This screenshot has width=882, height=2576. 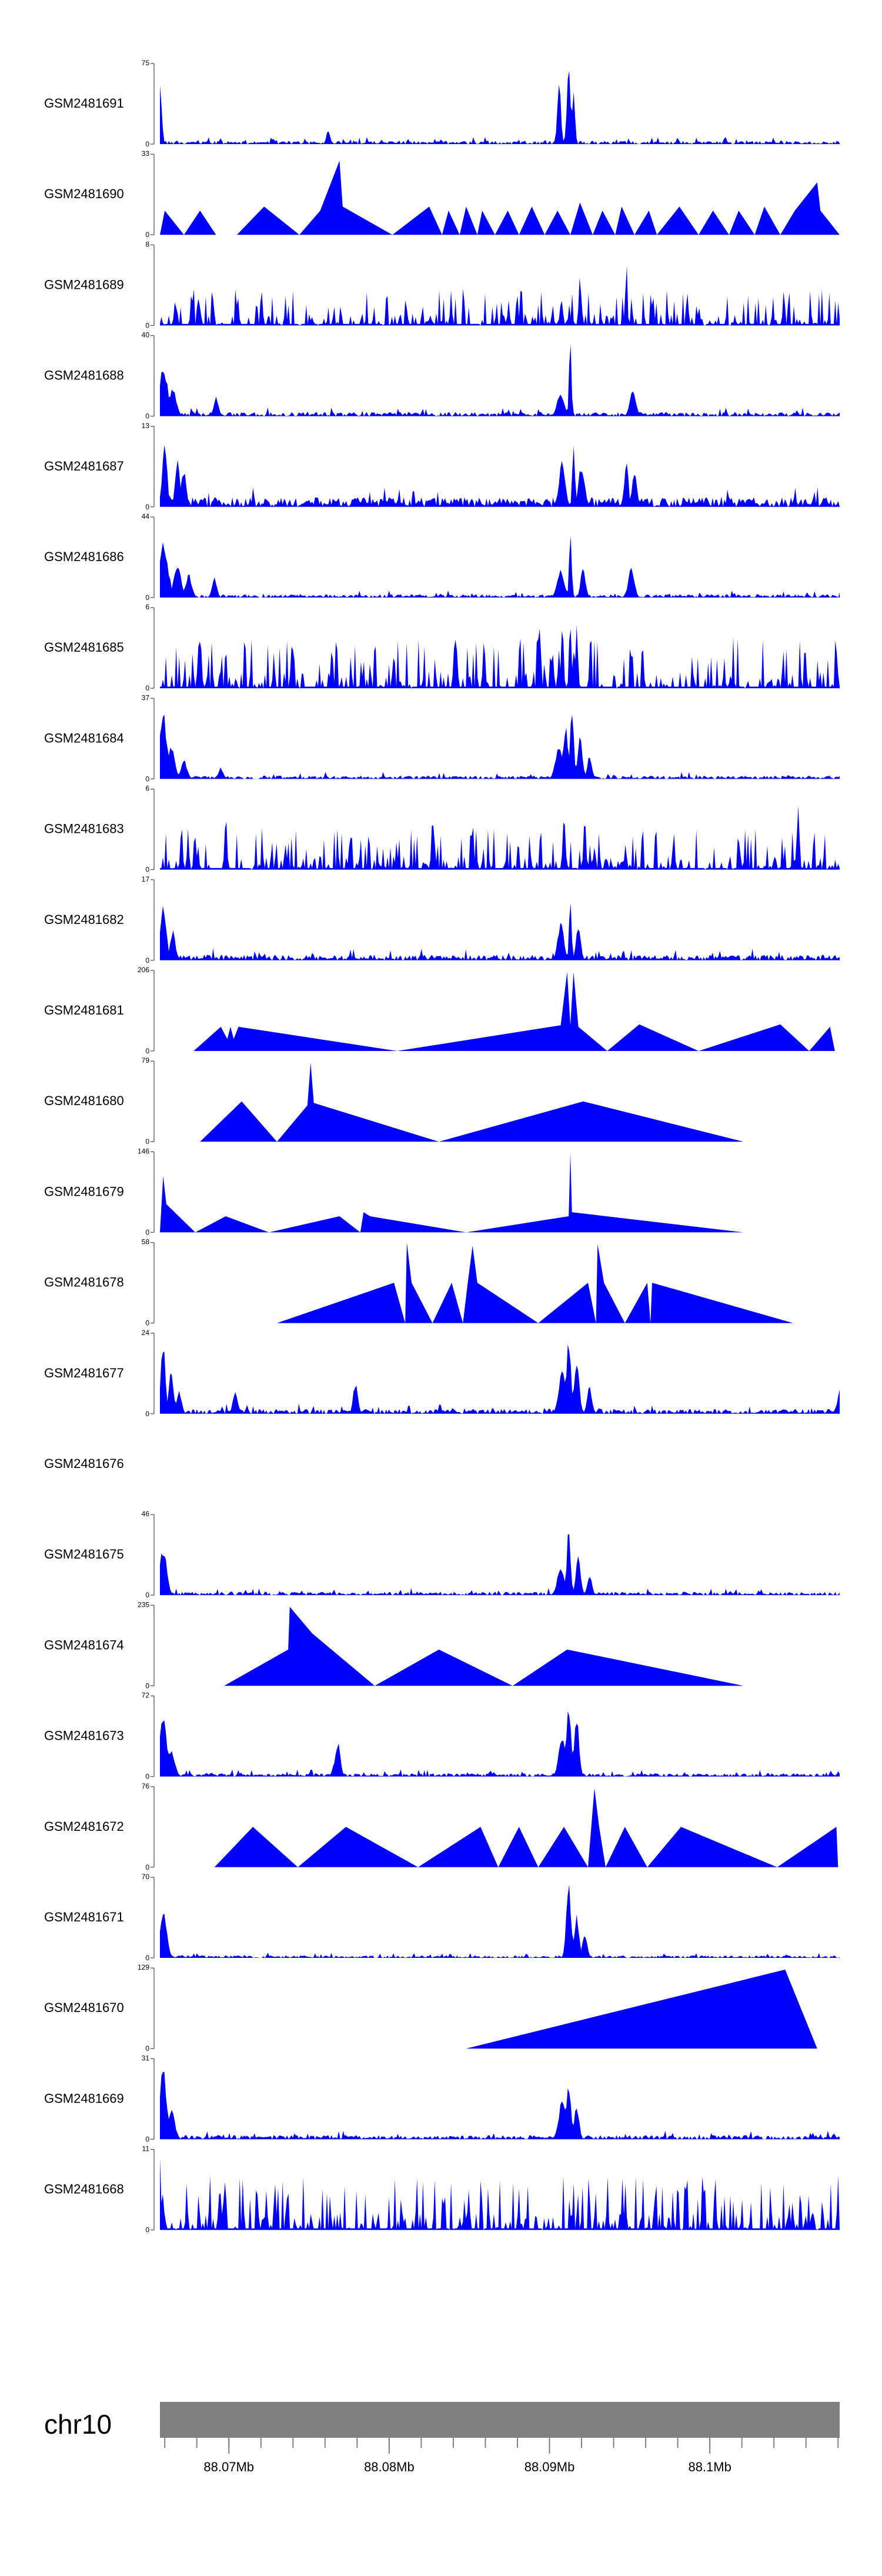 I want to click on track-GSM2481681: GSM2481681 206 0, so click(x=439, y=1010).